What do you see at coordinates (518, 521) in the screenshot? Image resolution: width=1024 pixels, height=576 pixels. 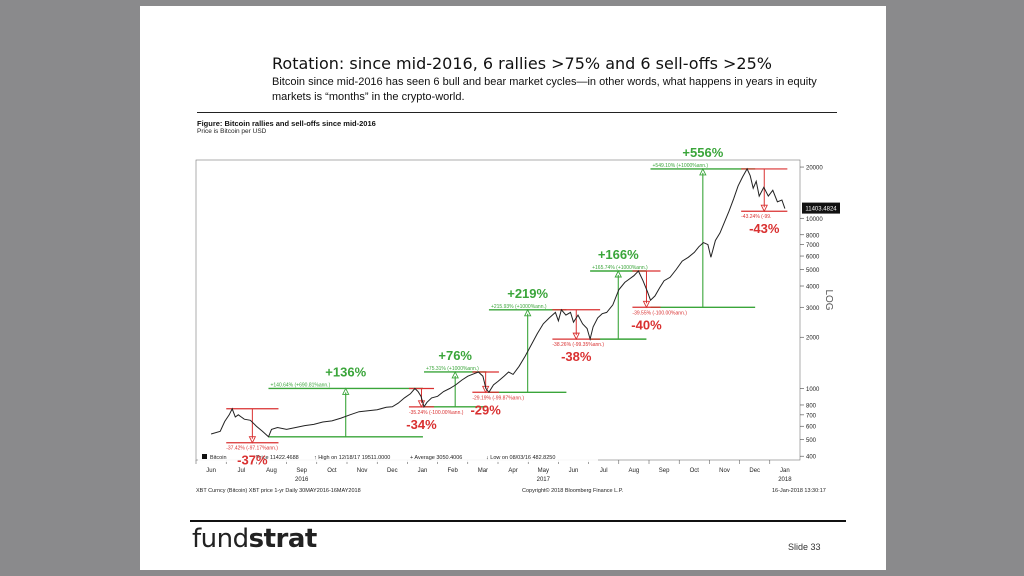 I see `footer-divider` at bounding box center [518, 521].